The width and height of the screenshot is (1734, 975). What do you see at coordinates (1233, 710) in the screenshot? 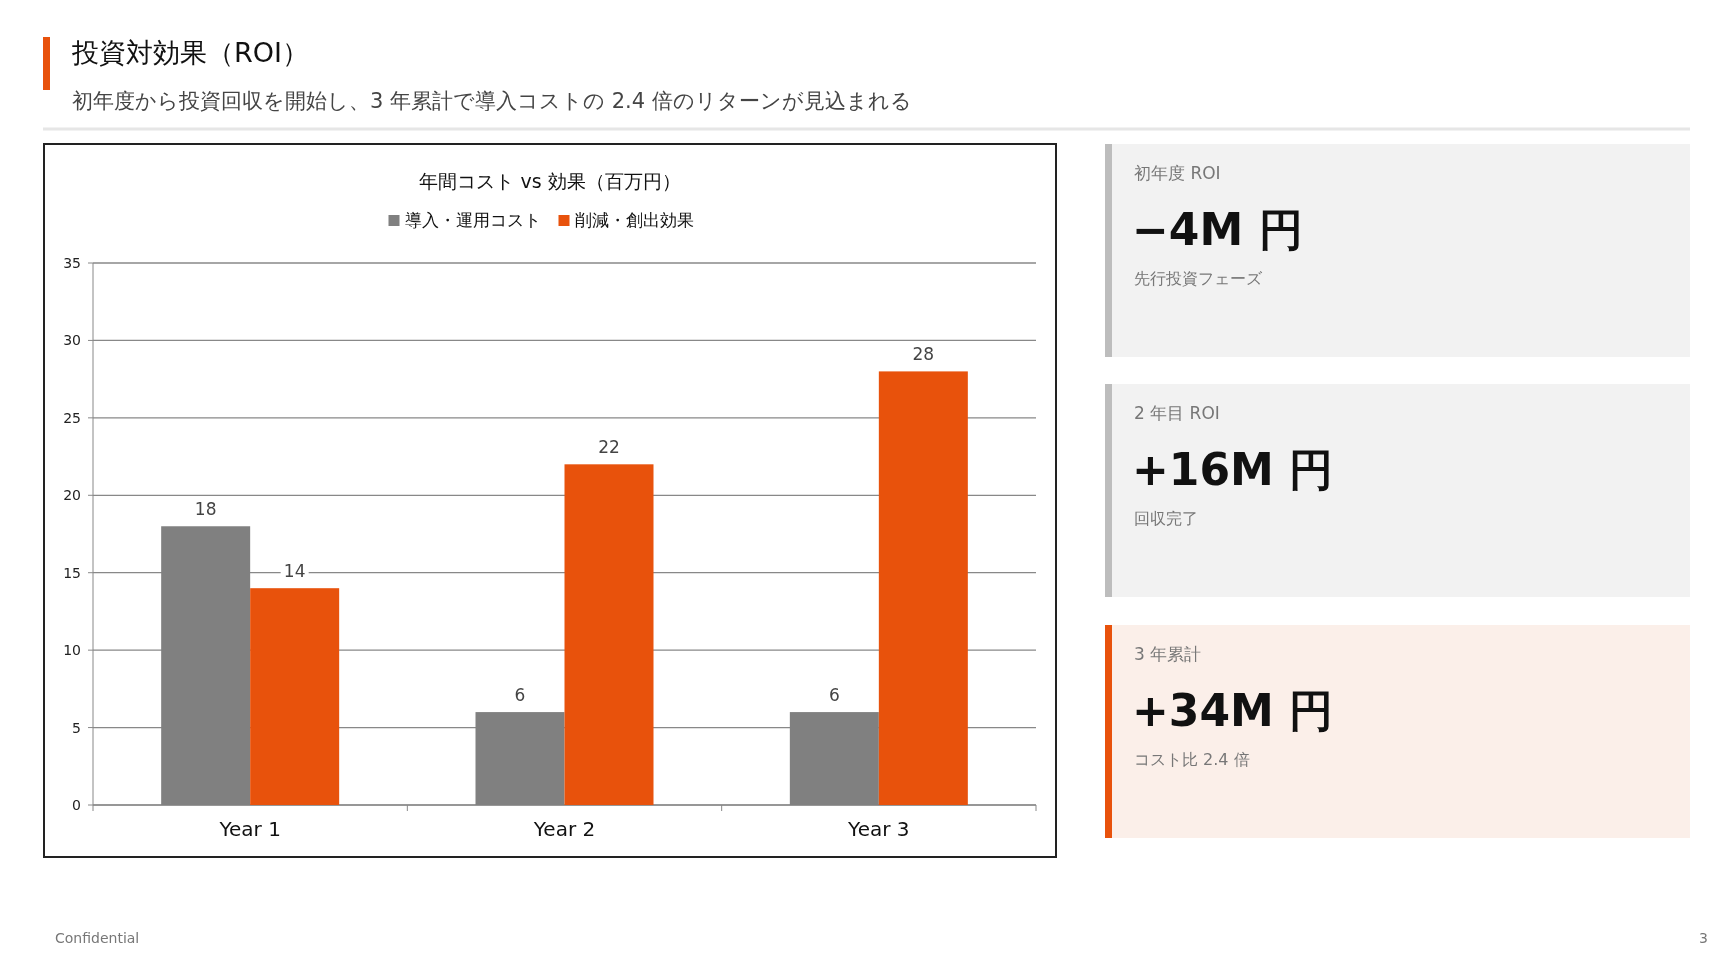
I see `text: +34M 円` at bounding box center [1233, 710].